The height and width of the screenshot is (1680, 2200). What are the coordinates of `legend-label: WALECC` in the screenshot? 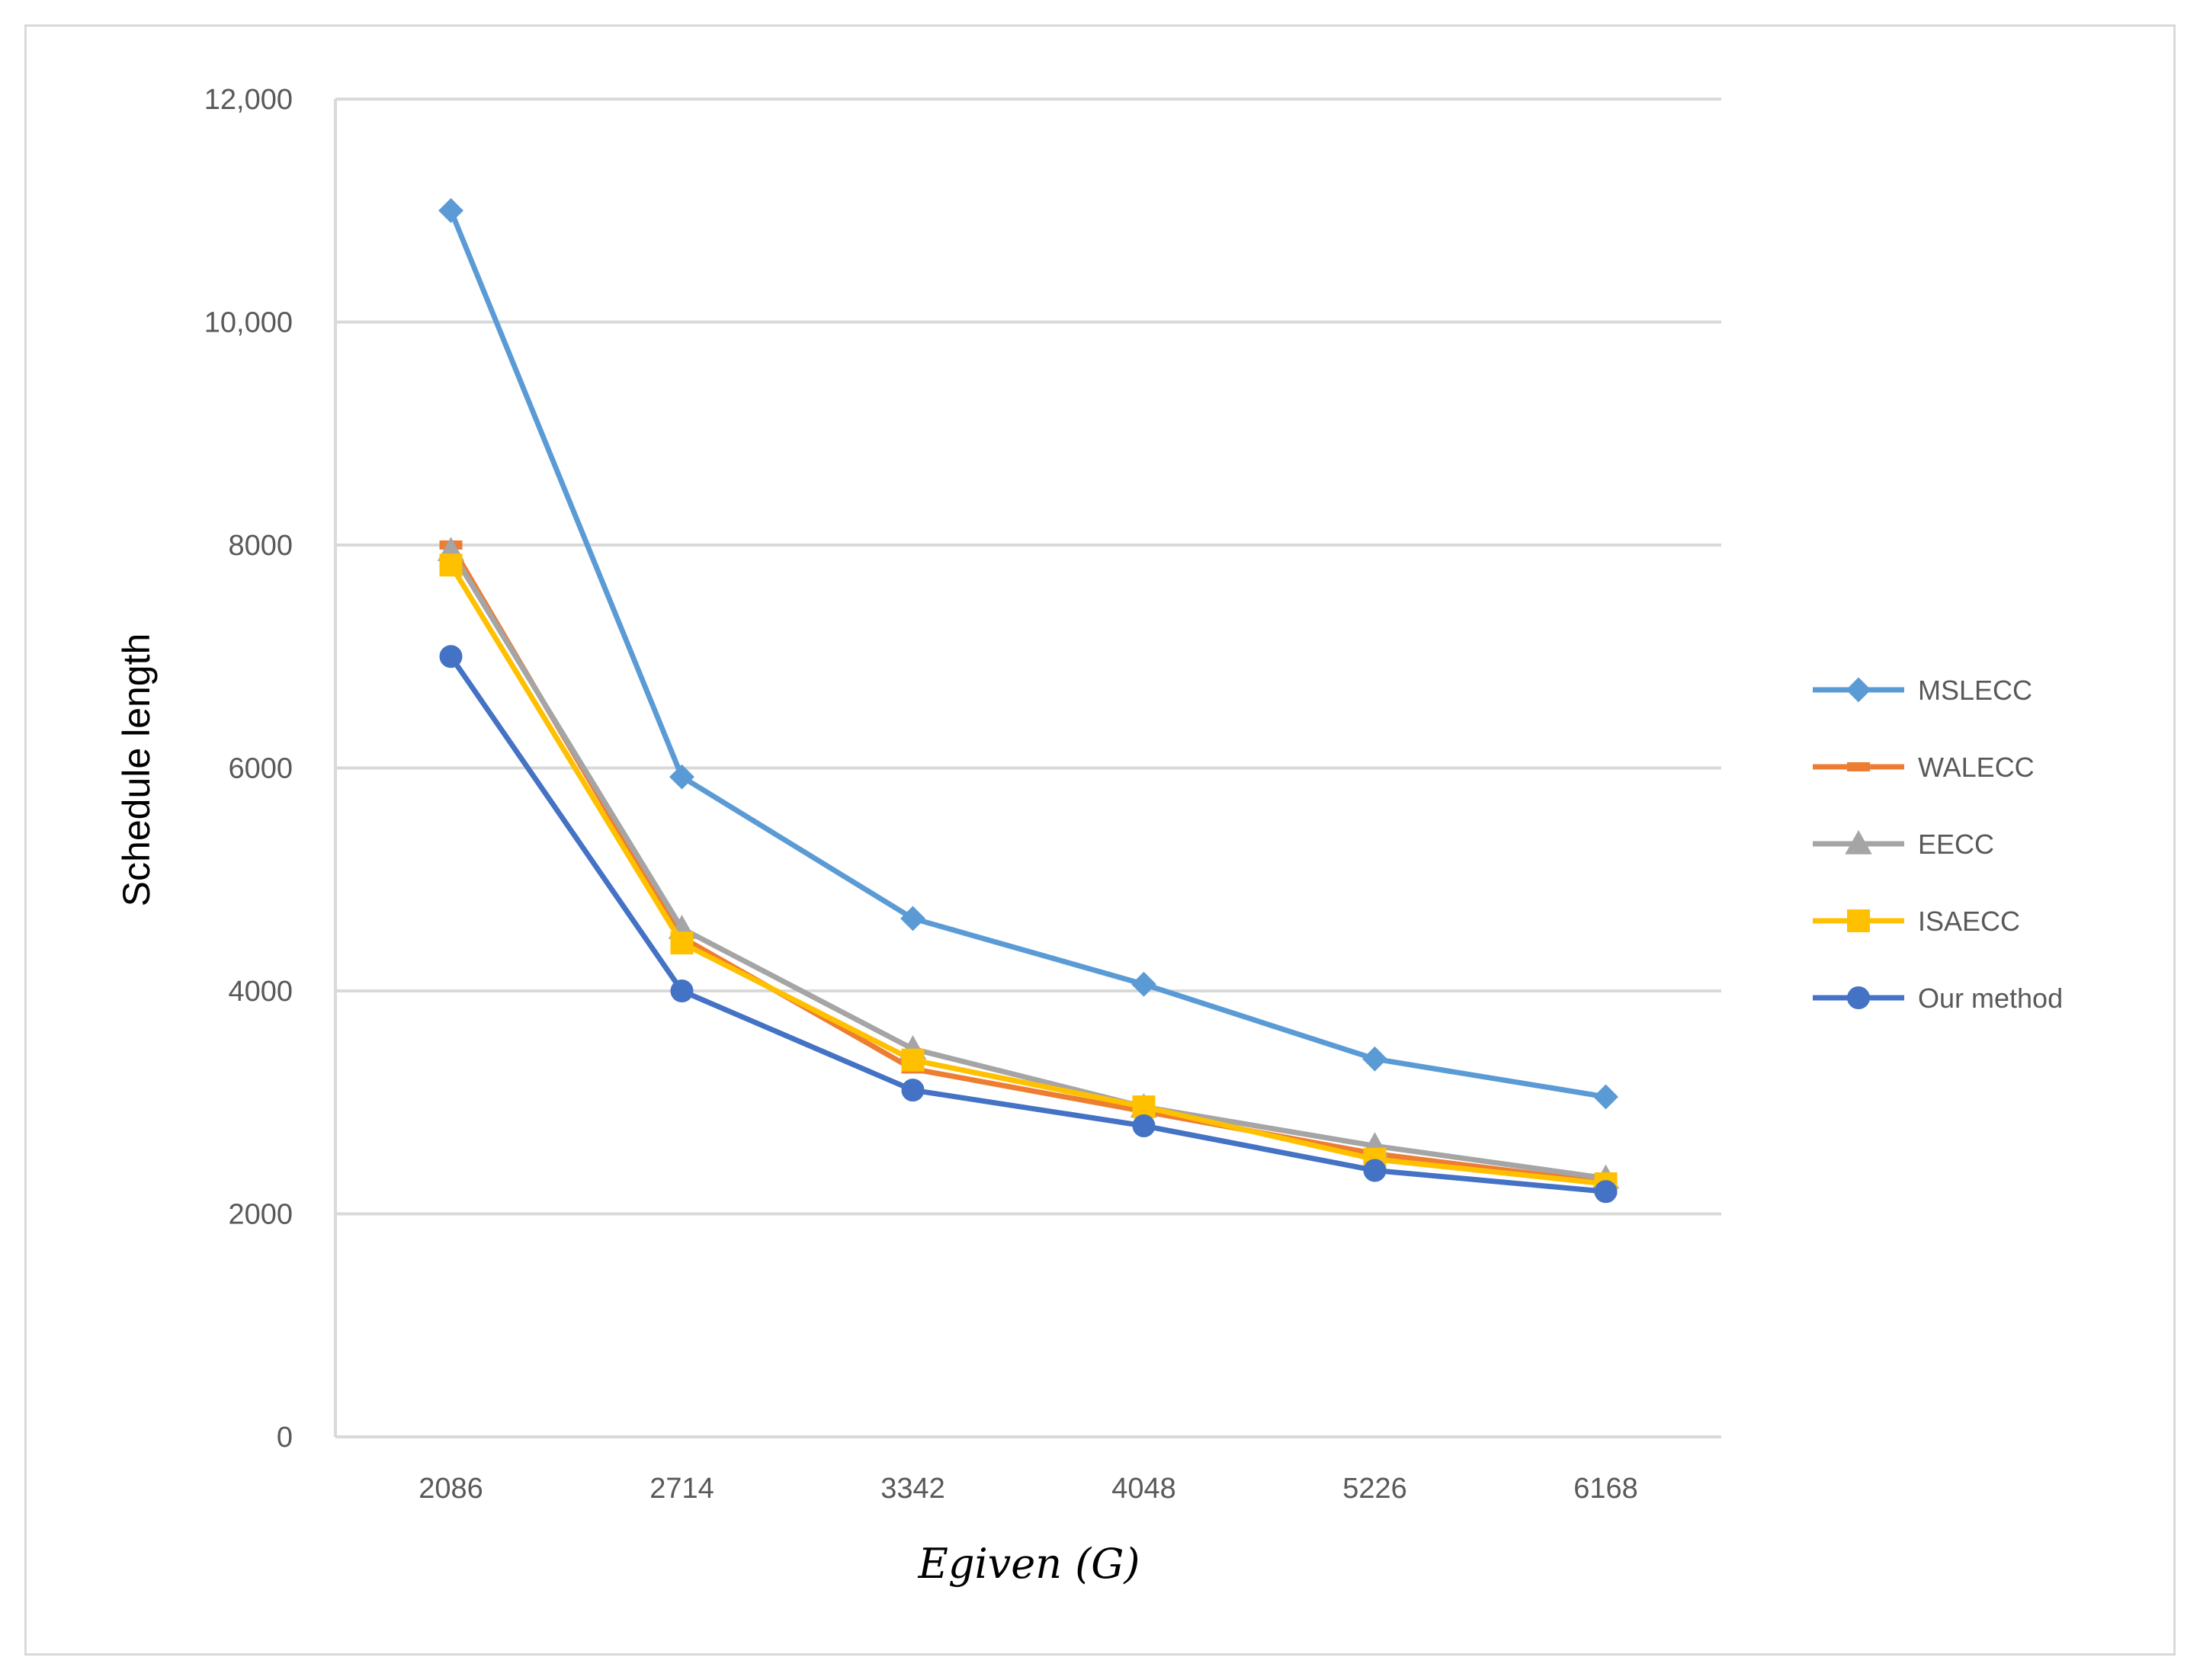 It's located at (1976, 767).